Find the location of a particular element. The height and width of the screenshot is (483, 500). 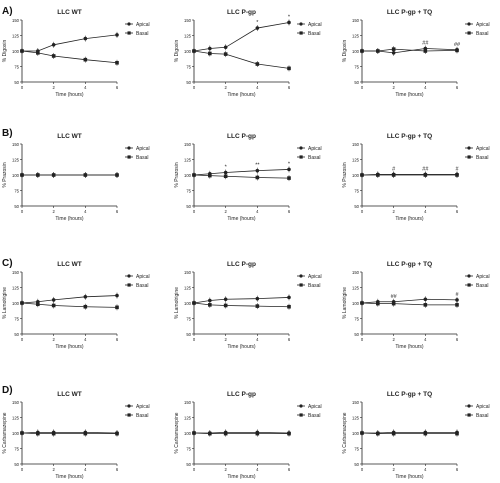

significance-mark: ** is located at coordinates (257, 166).